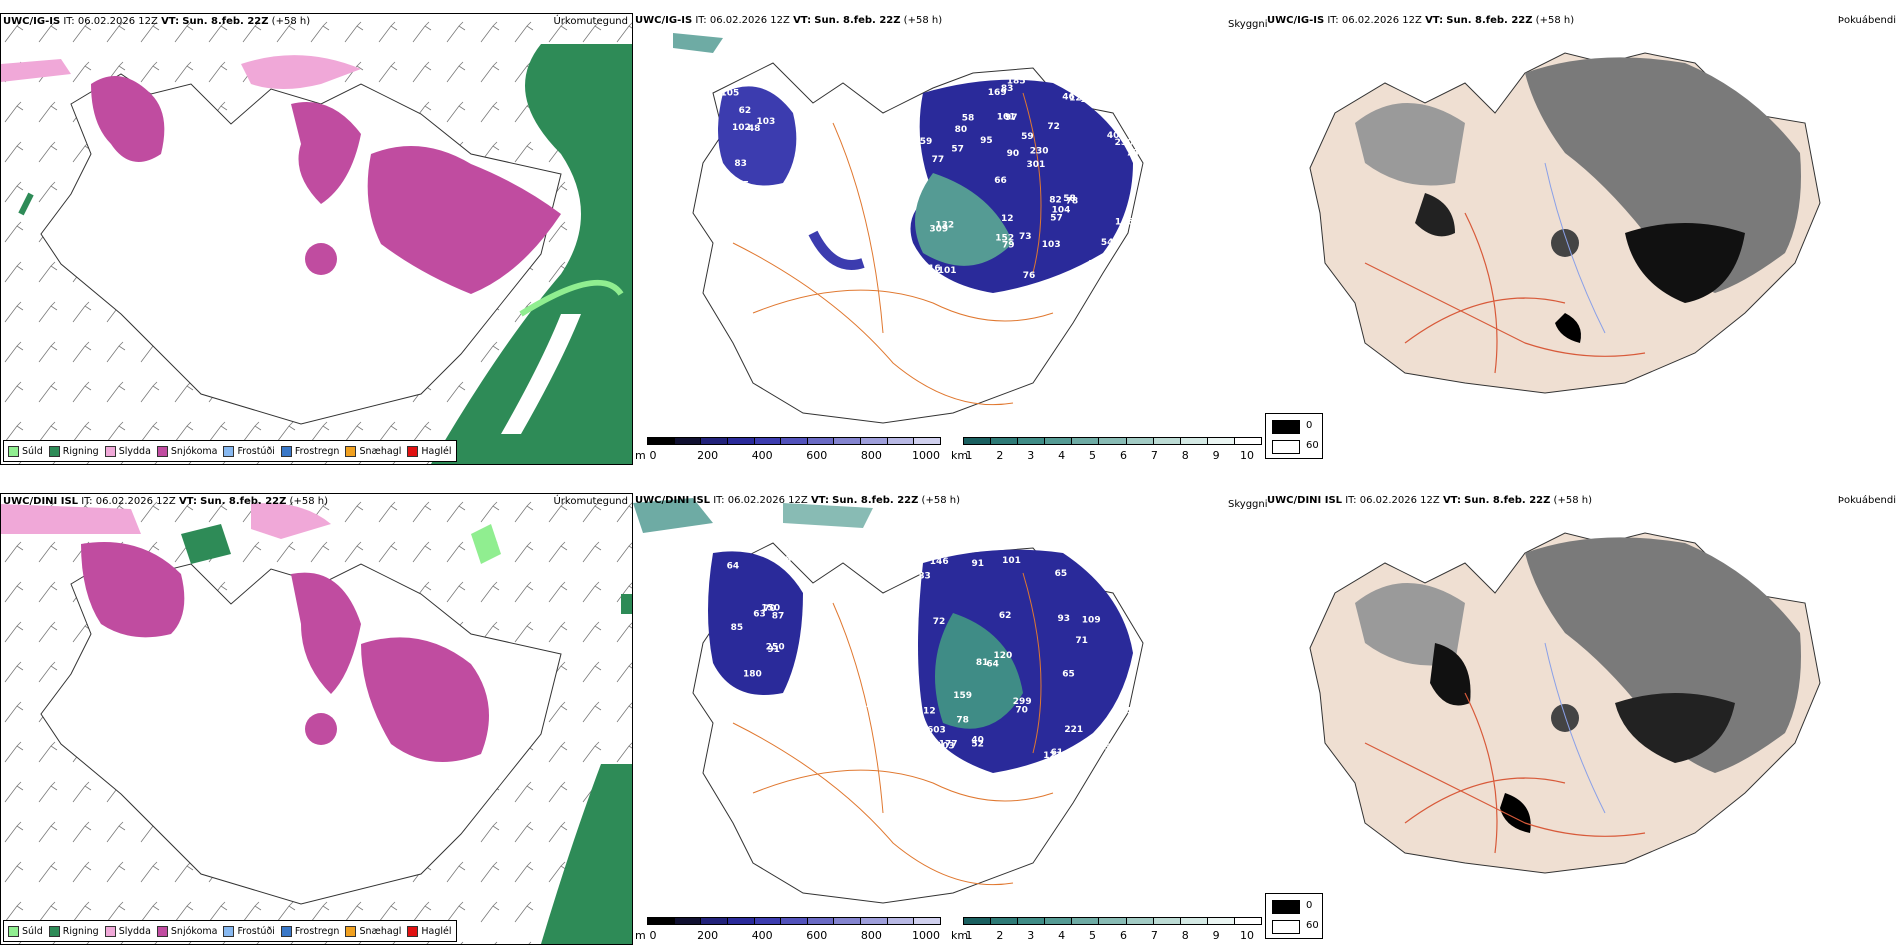 This screenshot has width=1900, height=950. Describe the element at coordinates (746, 185) in the screenshot. I see `cloud-base-value: 5` at that location.